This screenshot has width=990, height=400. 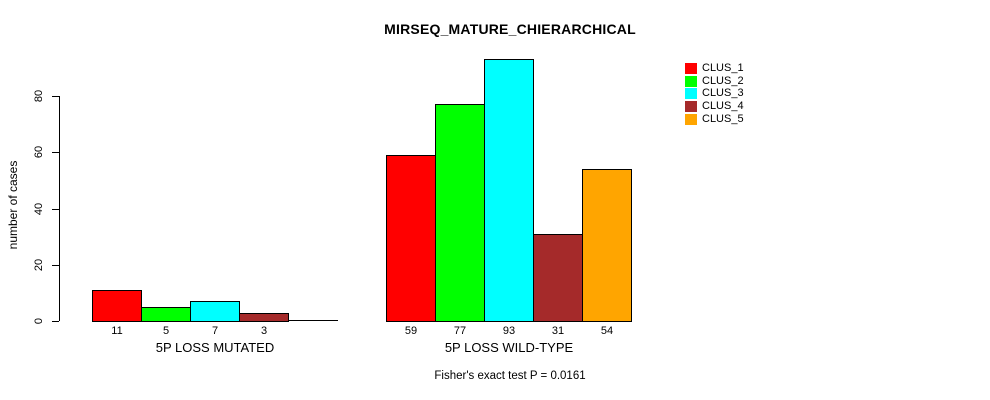 I want to click on bar-clus-5-5p-loss-wild-type, so click(x=607, y=245).